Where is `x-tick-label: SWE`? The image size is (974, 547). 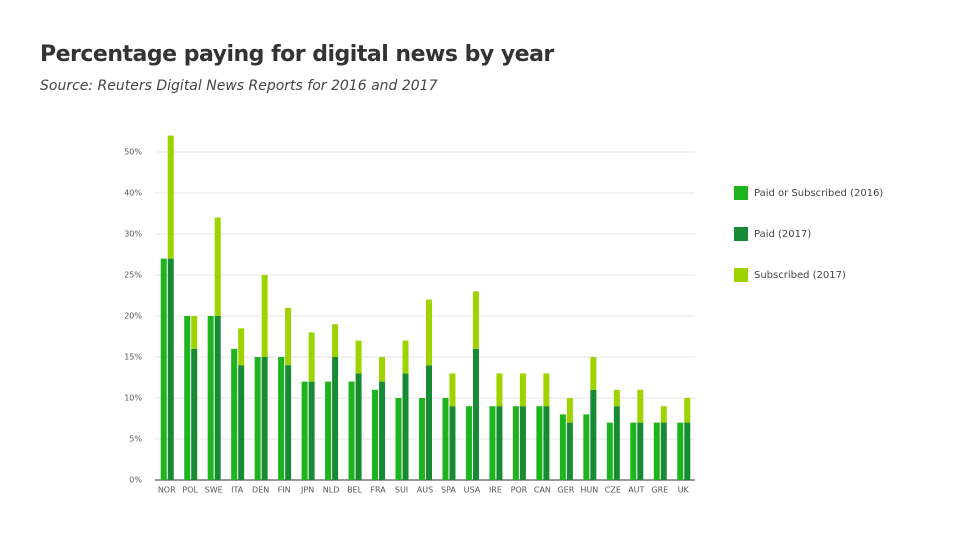 x-tick-label: SWE is located at coordinates (214, 490).